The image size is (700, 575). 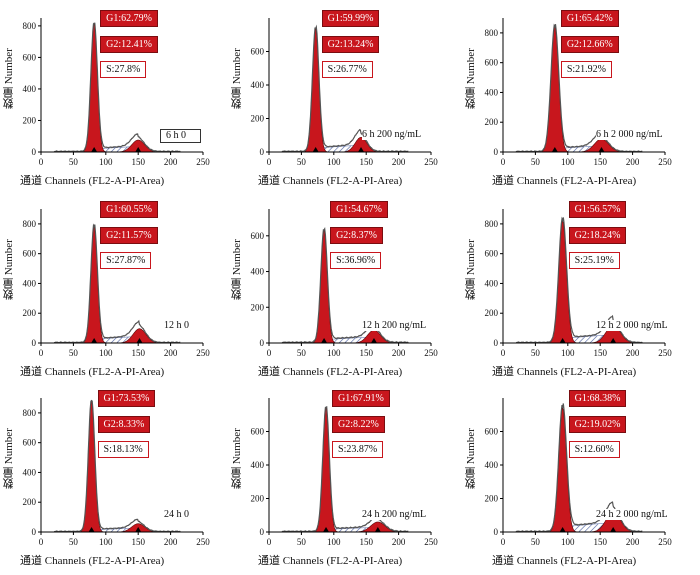 What do you see at coordinates (394, 514) in the screenshot?
I see `condition-label: 24 h 200 ng/mL` at bounding box center [394, 514].